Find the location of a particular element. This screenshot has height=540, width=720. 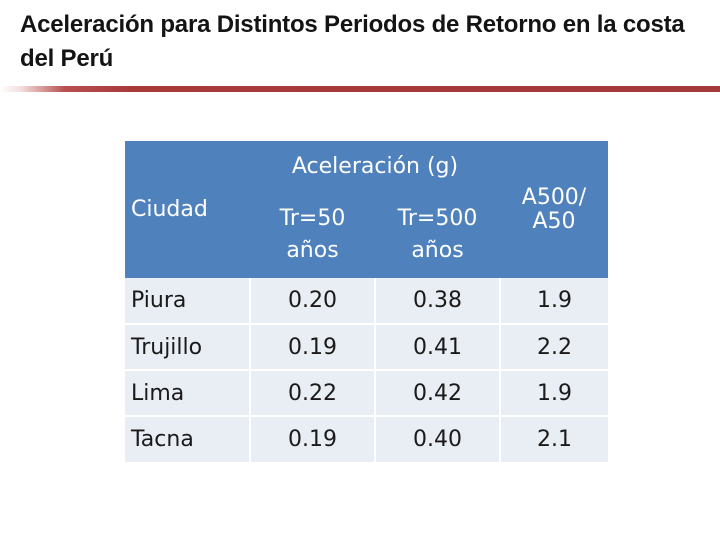

header-acceleration-label: Aceleración (g) is located at coordinates (375, 166).